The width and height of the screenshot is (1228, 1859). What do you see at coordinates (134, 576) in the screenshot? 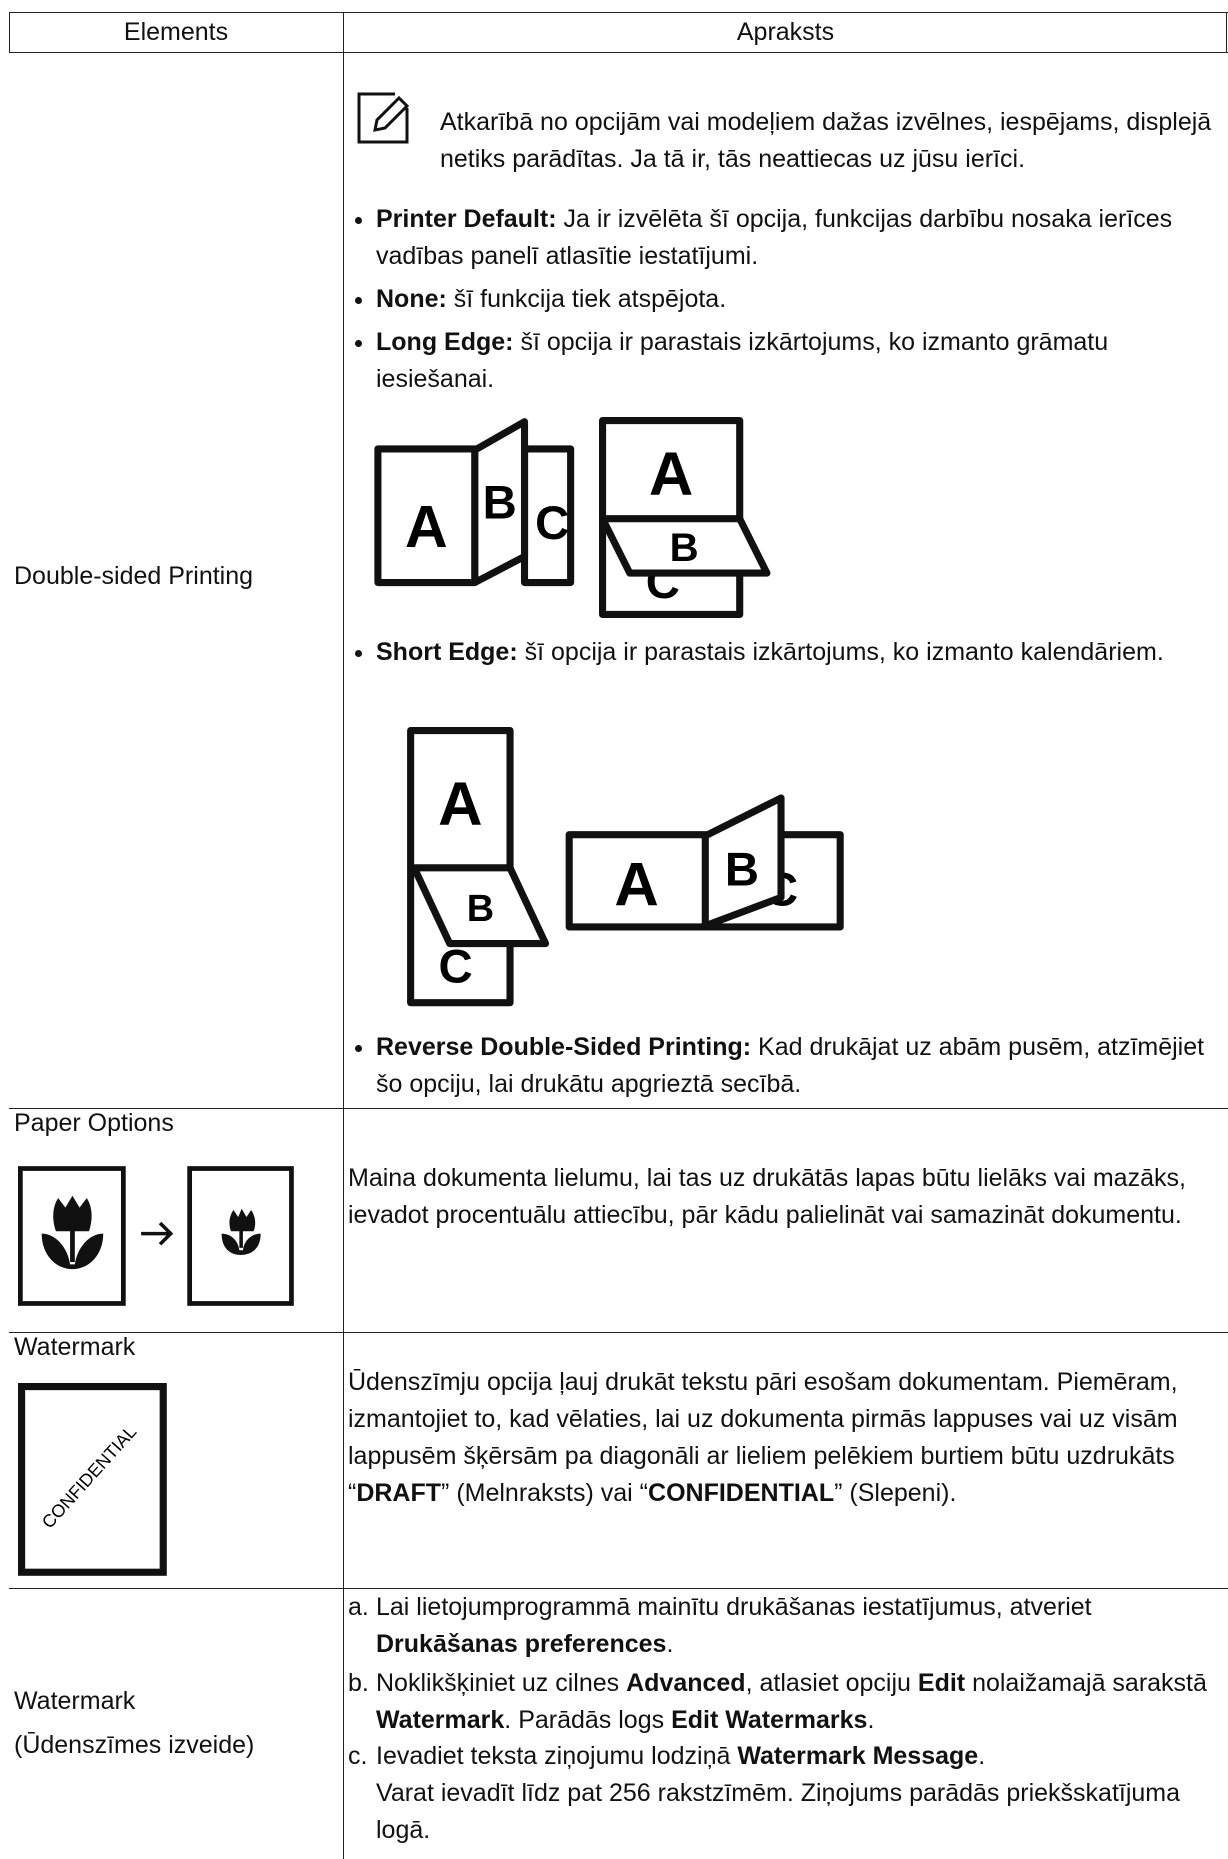
I see `element-name: Double-sided Printing` at bounding box center [134, 576].